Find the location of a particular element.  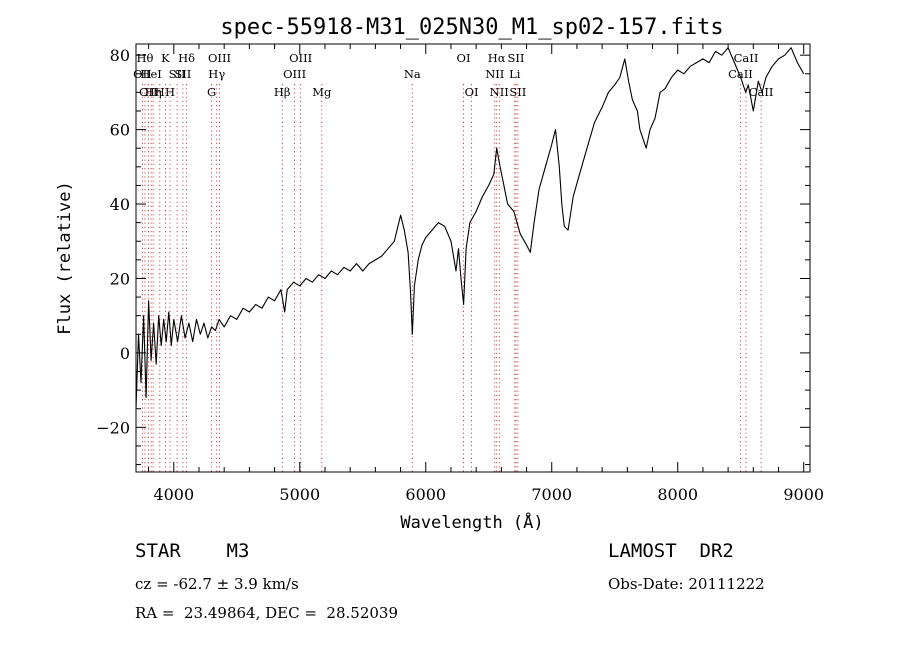

survey-name: LAMOST DR2 is located at coordinates (671, 551).